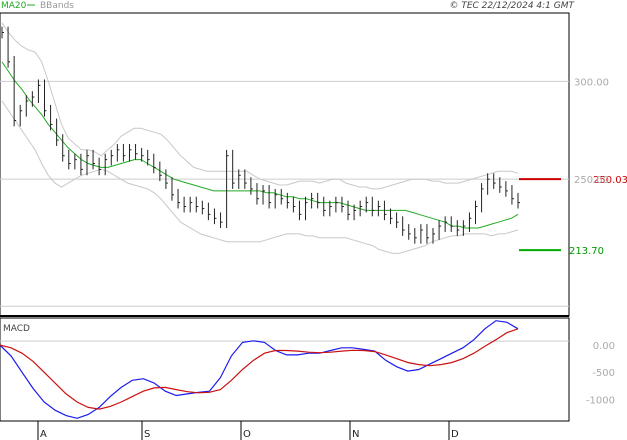  I want to click on price-y-tick-label: 250.00, so click(591, 180).